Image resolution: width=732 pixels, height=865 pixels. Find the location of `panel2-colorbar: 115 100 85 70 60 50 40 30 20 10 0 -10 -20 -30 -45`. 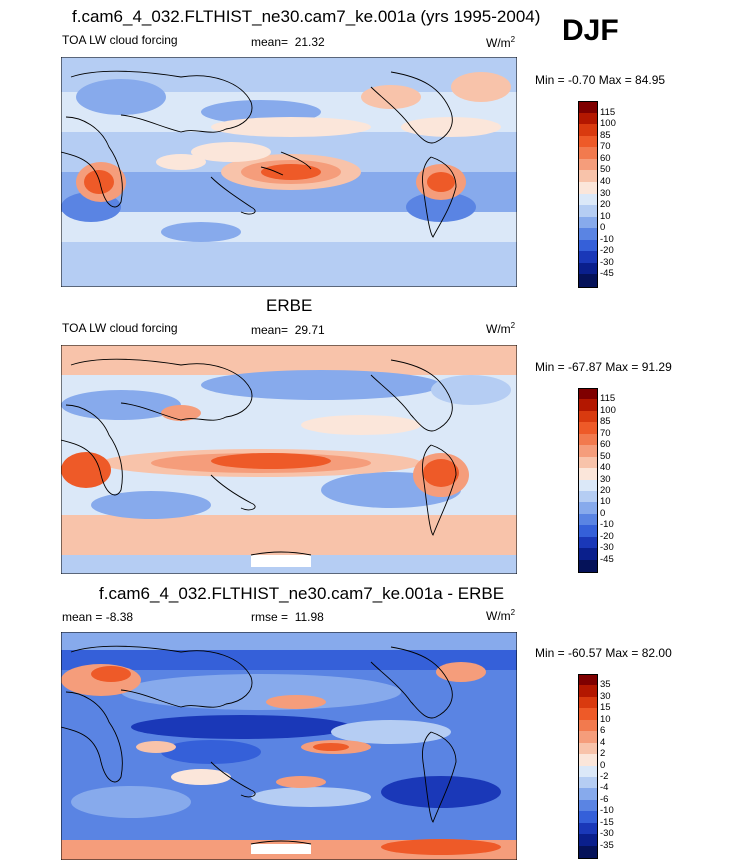

panel2-colorbar: 115 100 85 70 60 50 40 30 20 10 0 -10 -20 -30 -45 is located at coordinates (608, 480).